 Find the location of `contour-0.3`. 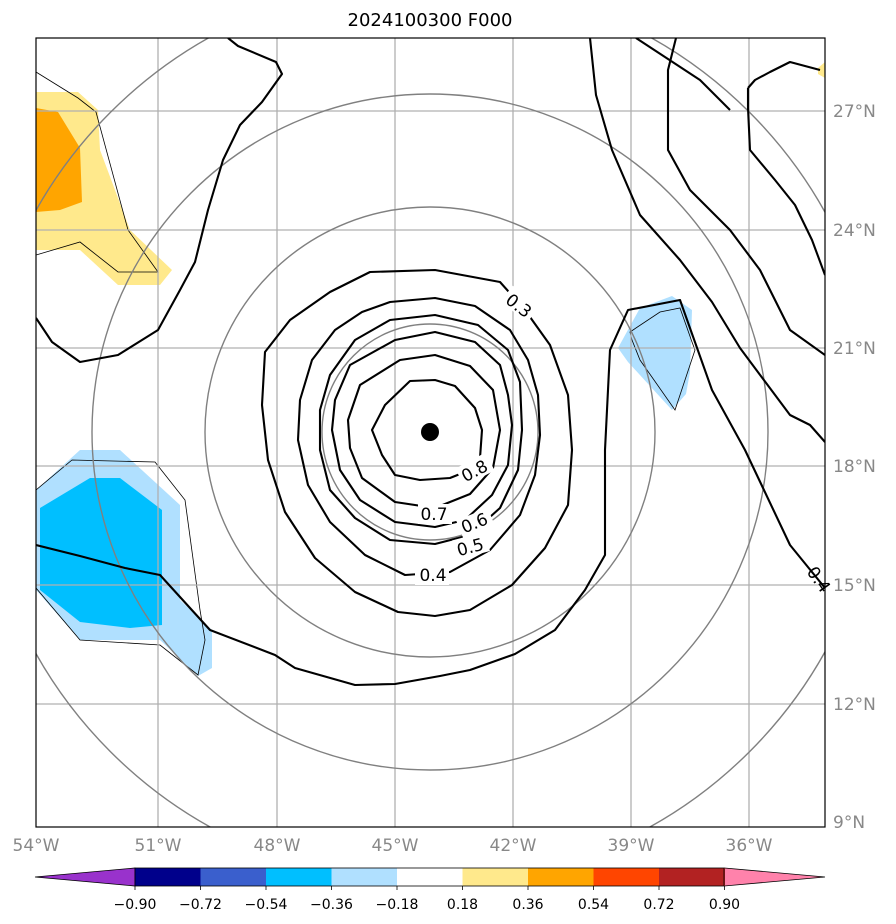

contour-0.3 is located at coordinates (417, 443).